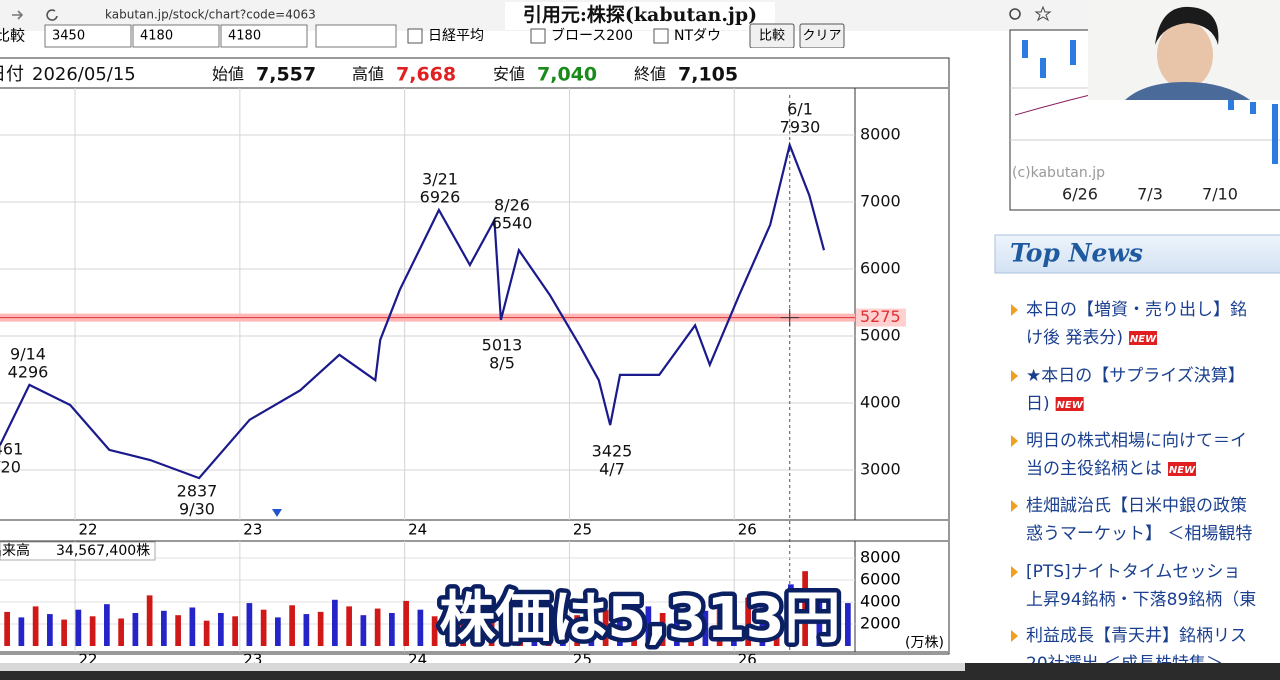  I want to click on quote-high-label: 高値, so click(368, 74).